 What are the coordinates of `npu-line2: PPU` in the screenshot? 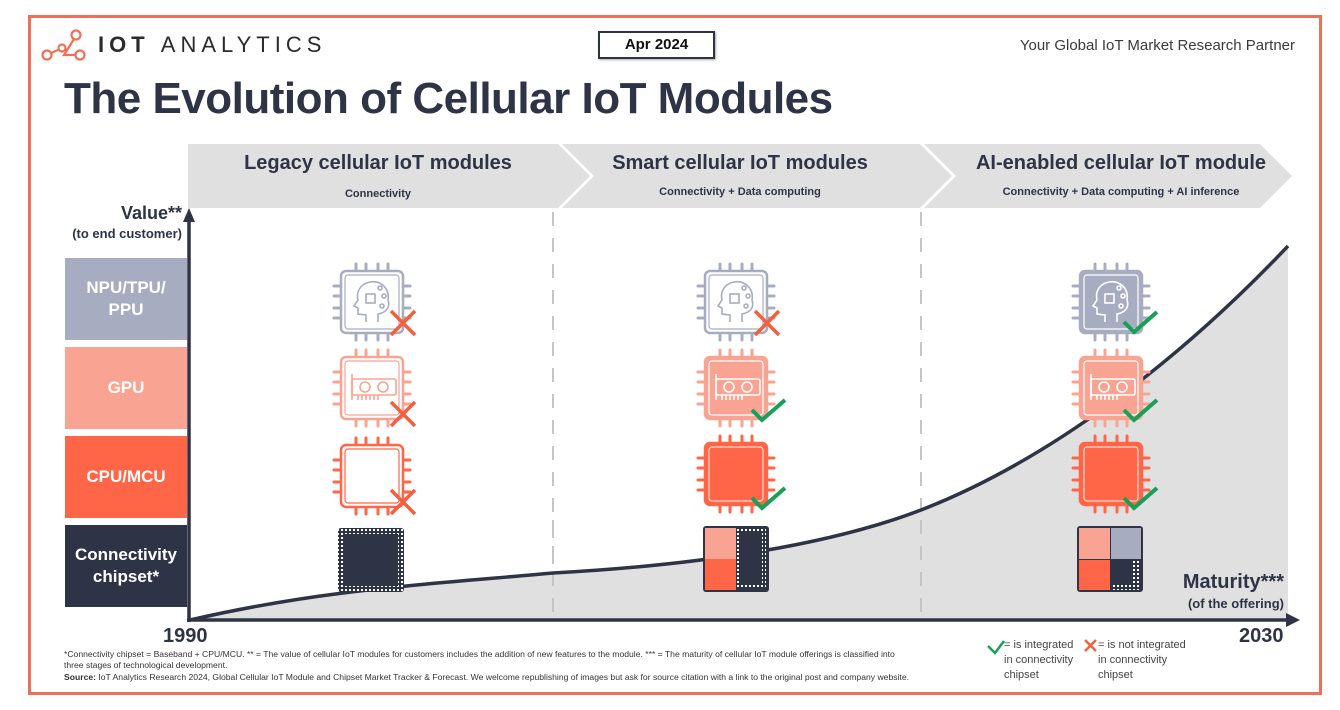 It's located at (126, 309).